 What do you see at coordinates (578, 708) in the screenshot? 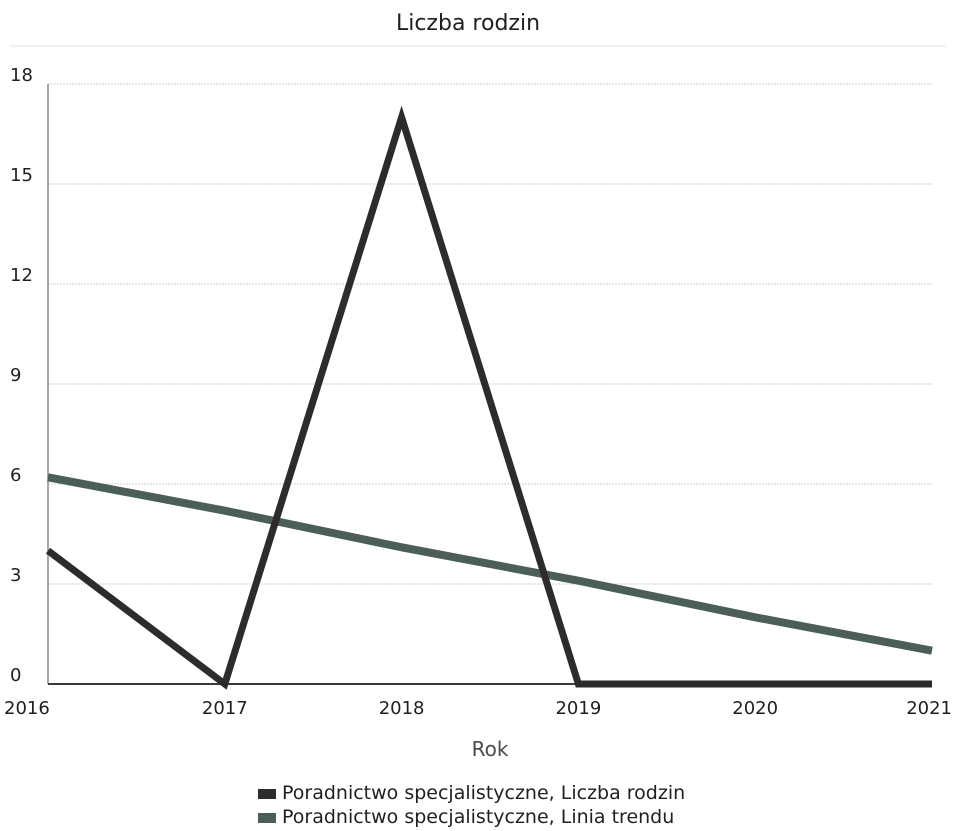
I see `x-tick-label: 2019` at bounding box center [578, 708].